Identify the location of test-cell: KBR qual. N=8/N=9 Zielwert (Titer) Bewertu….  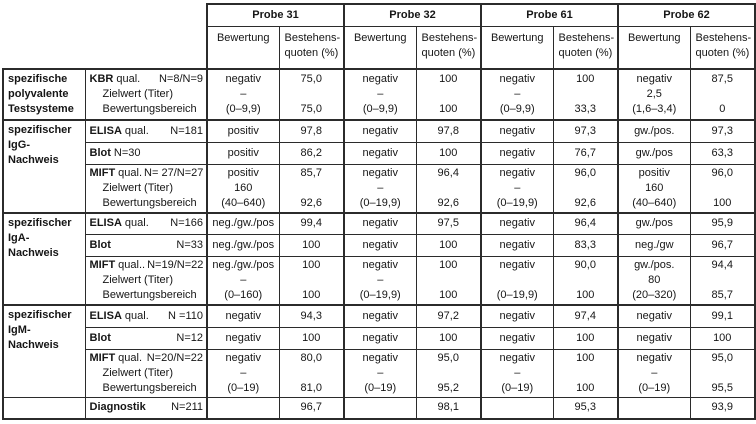
(146, 94).